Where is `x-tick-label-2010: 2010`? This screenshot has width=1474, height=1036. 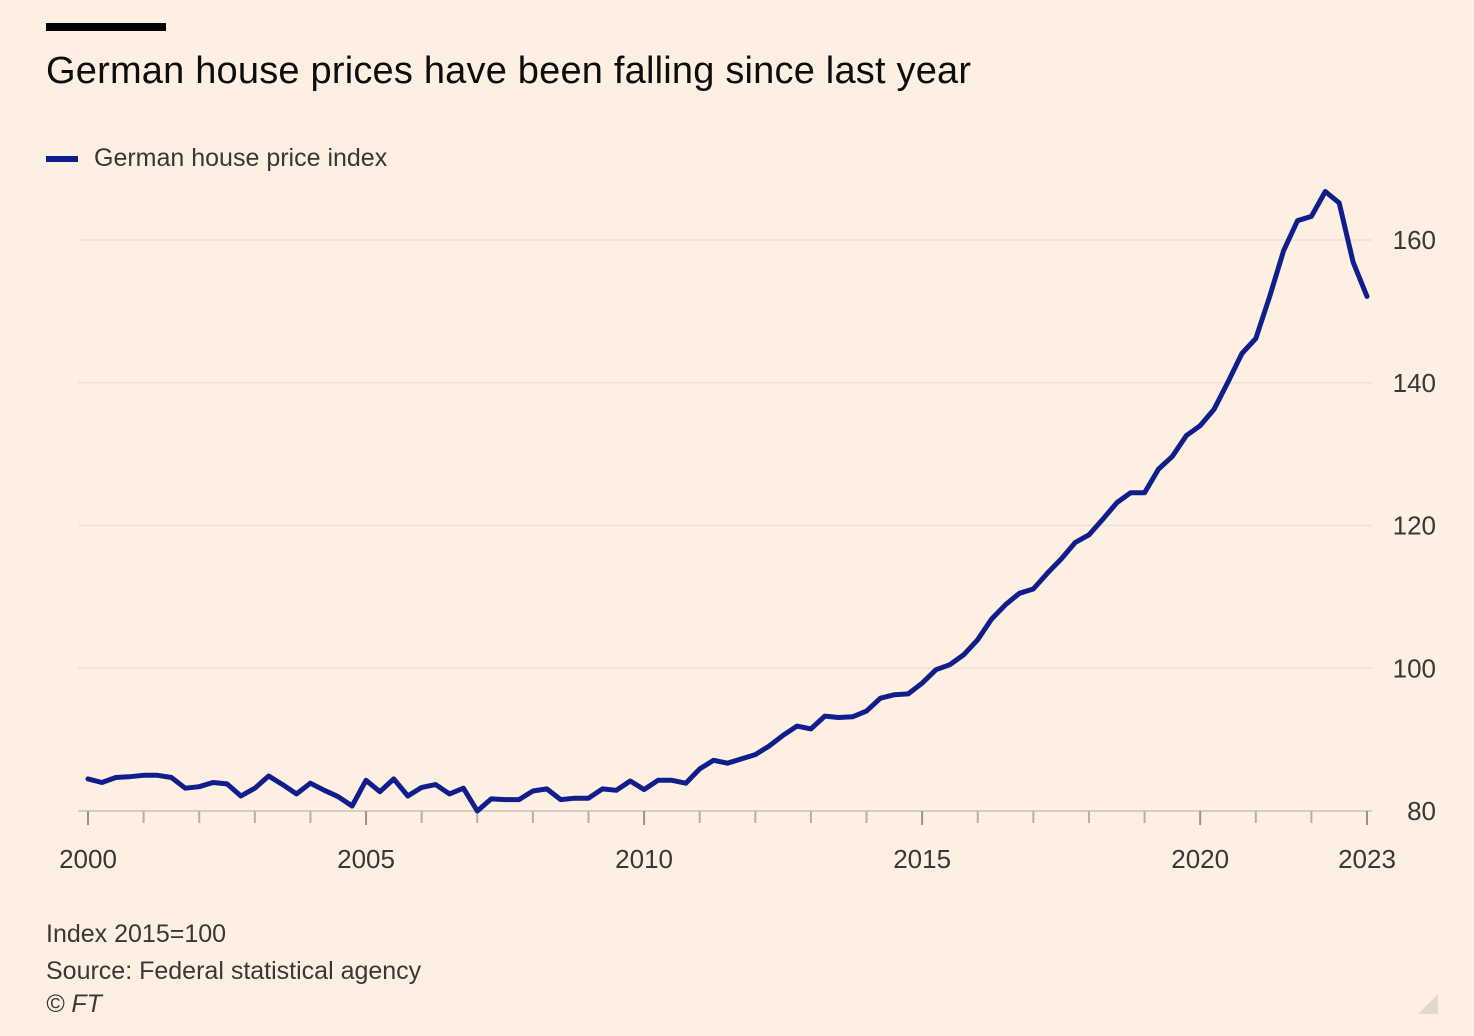
x-tick-label-2010: 2010 is located at coordinates (644, 859).